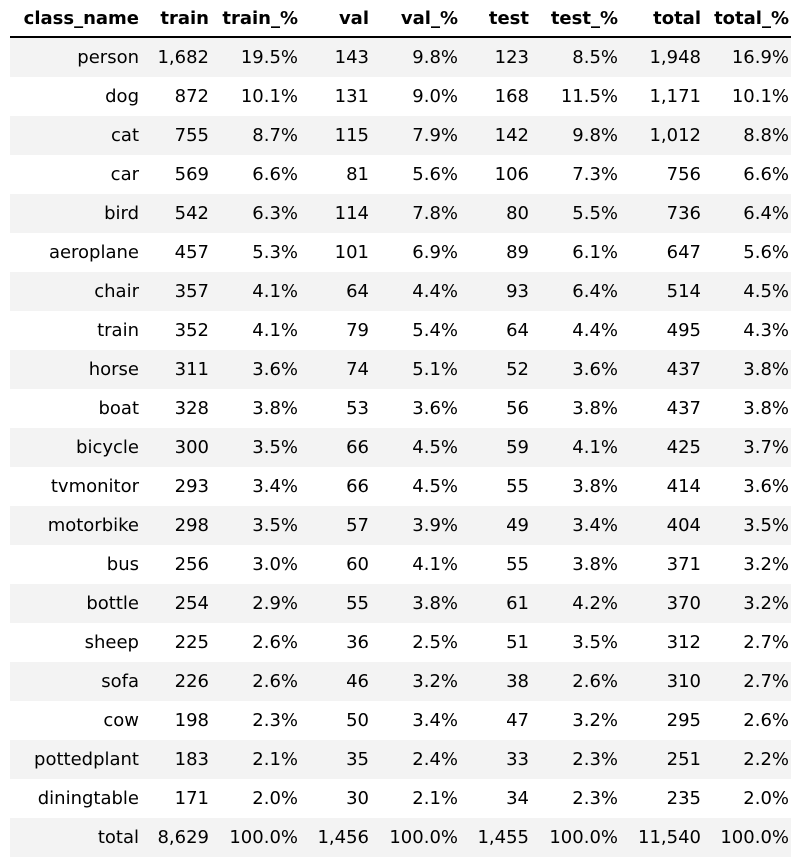  Describe the element at coordinates (517, 720) in the screenshot. I see `cell-test: 47` at that location.